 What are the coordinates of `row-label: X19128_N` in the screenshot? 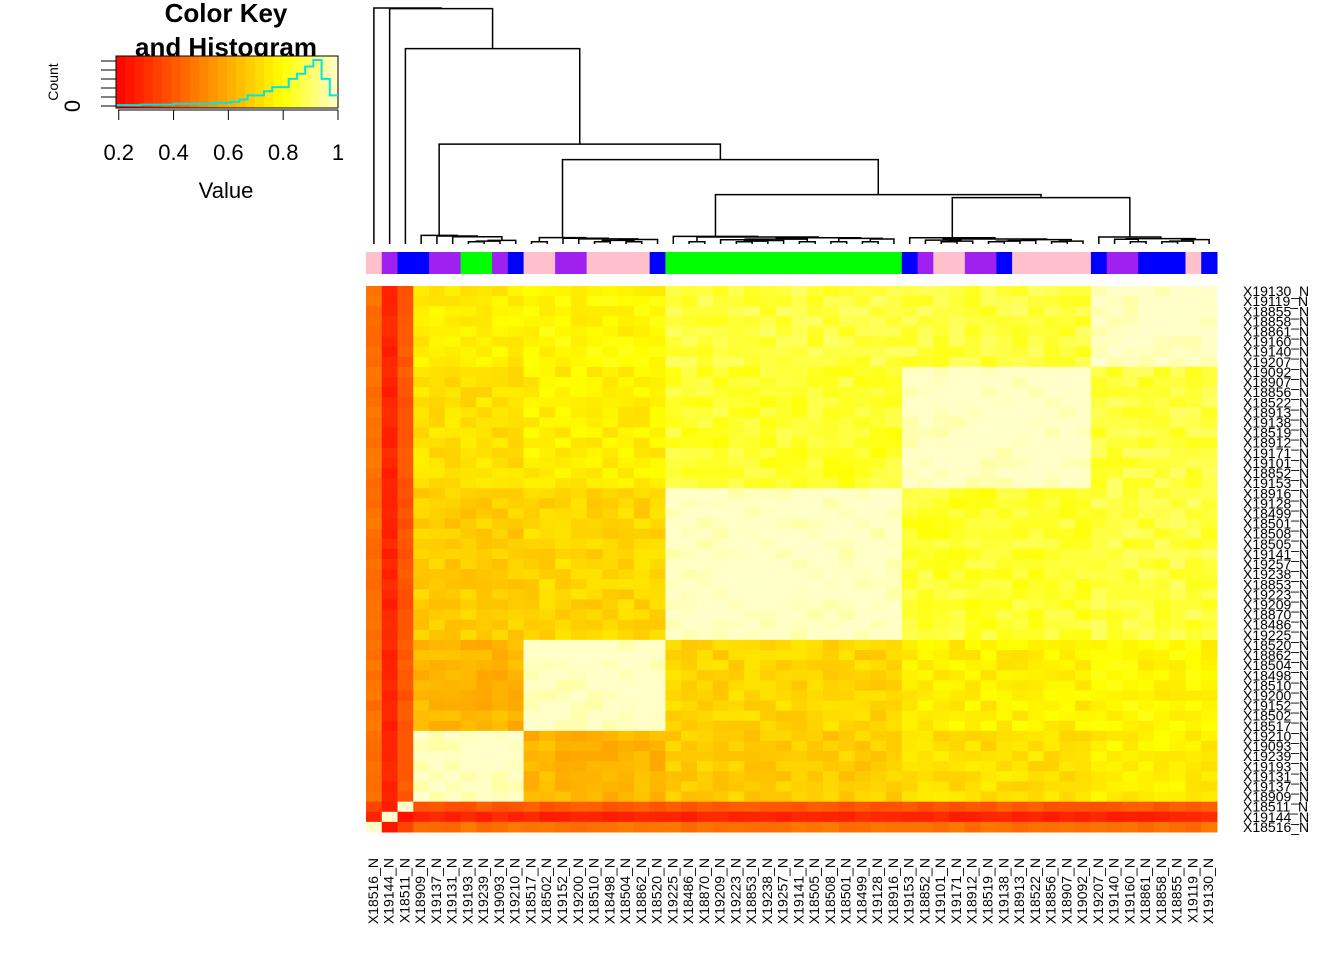 It's located at (1276, 503).